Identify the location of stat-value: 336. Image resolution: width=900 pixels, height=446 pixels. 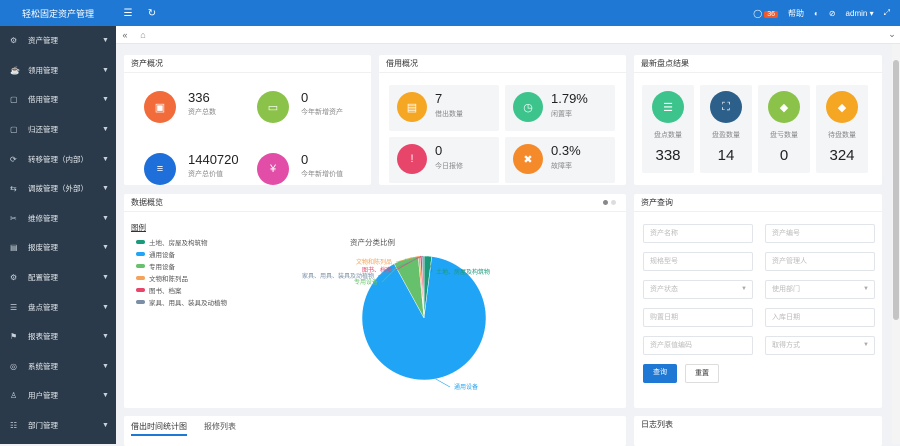
(199, 97).